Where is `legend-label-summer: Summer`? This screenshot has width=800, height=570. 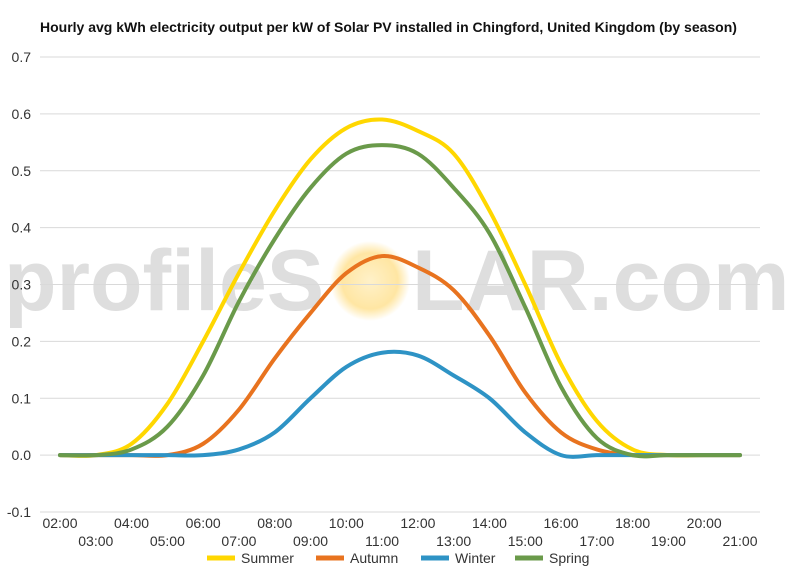 legend-label-summer: Summer is located at coordinates (267, 558).